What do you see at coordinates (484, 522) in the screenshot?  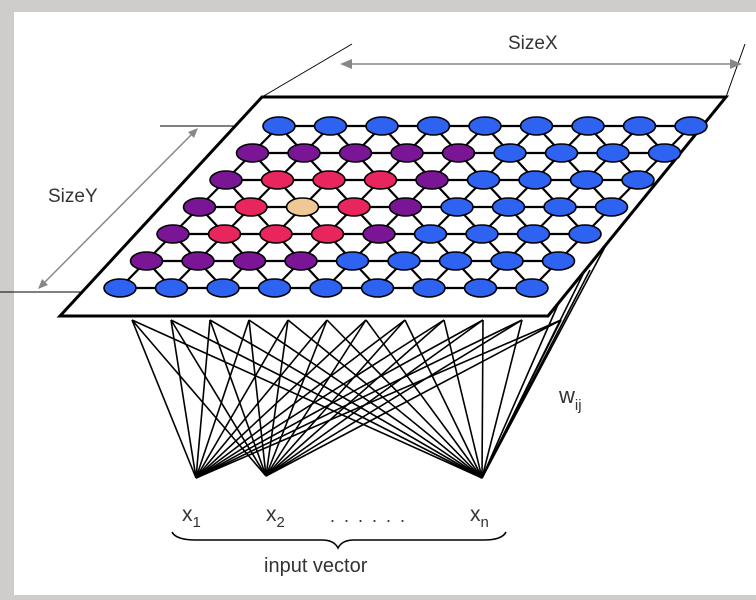 I see `input-subscript: n` at bounding box center [484, 522].